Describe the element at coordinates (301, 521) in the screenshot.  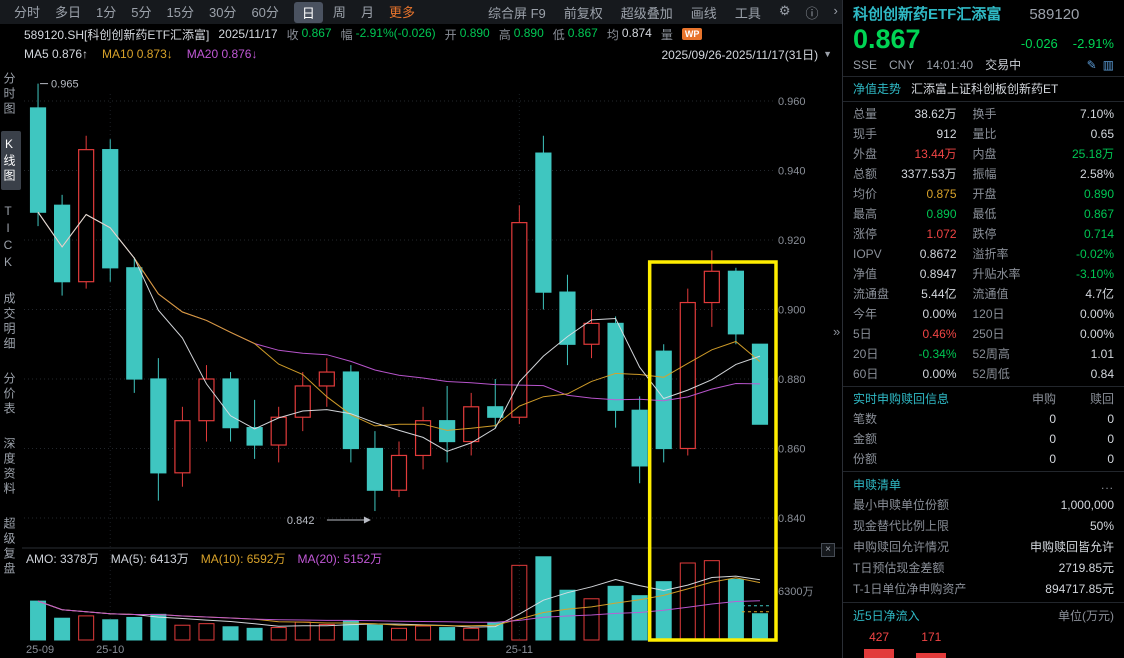
I see `svg-text: 0.842` at that location.